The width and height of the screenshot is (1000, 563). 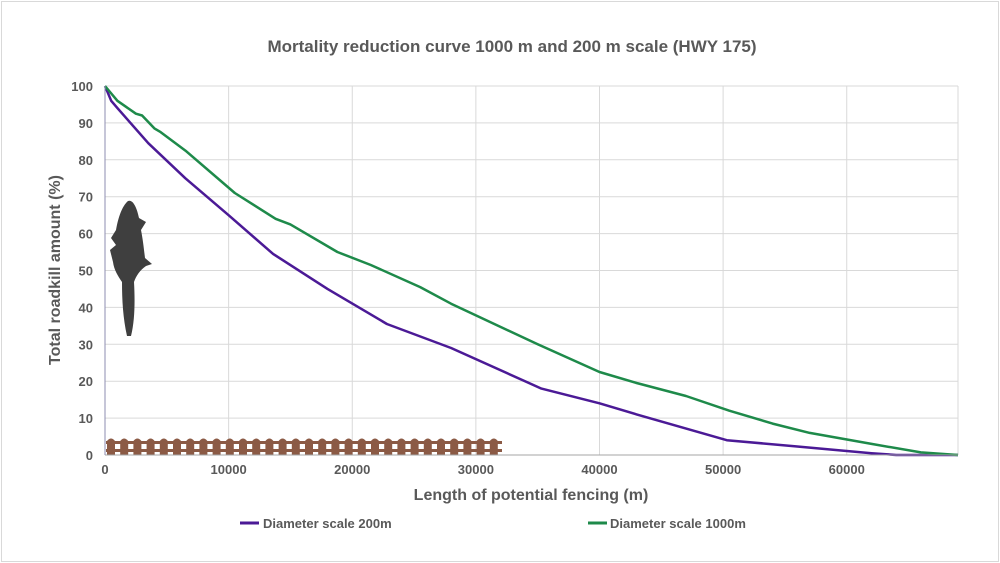 I want to click on y-tick-label: 90, so click(x=86, y=123).